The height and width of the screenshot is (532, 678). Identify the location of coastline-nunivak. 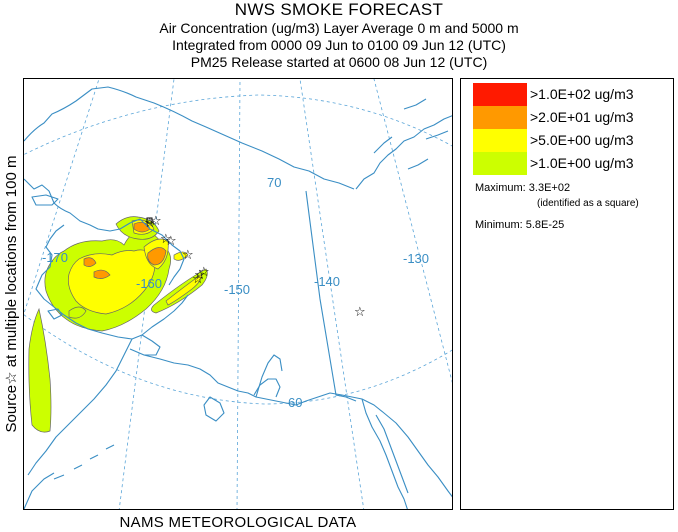
(55, 314).